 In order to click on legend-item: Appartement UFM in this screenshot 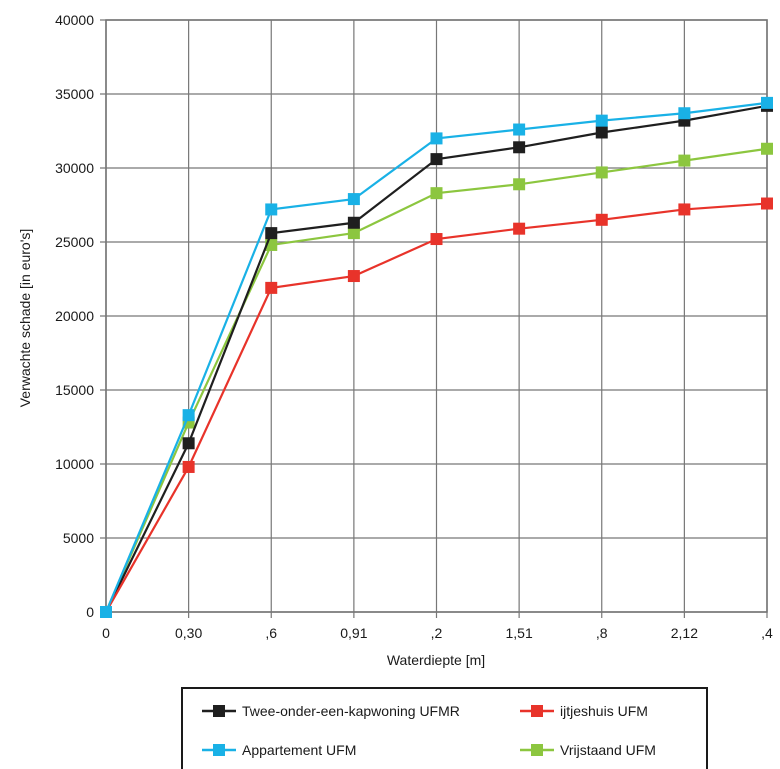, I will do `click(279, 750)`.